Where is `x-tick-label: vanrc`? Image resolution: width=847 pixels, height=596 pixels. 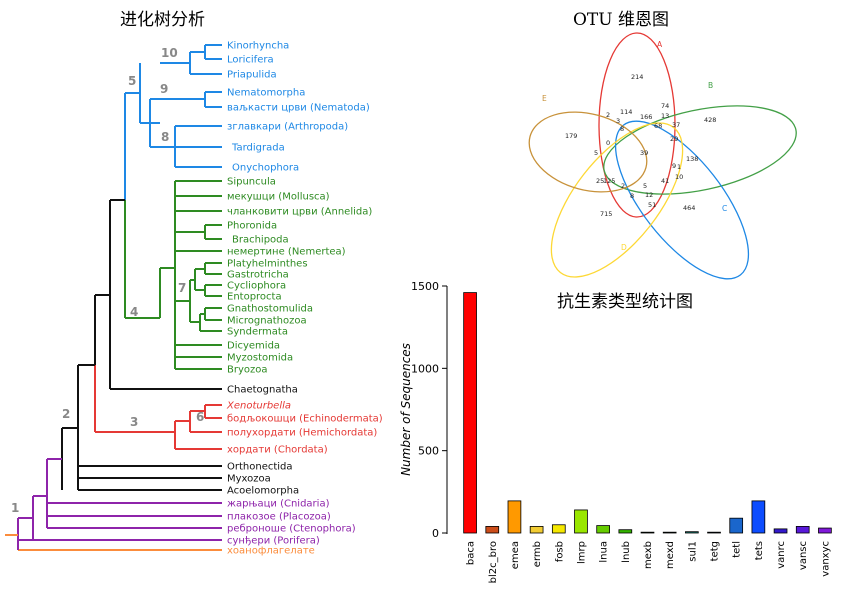
x-tick-label: vanrc is located at coordinates (781, 555).